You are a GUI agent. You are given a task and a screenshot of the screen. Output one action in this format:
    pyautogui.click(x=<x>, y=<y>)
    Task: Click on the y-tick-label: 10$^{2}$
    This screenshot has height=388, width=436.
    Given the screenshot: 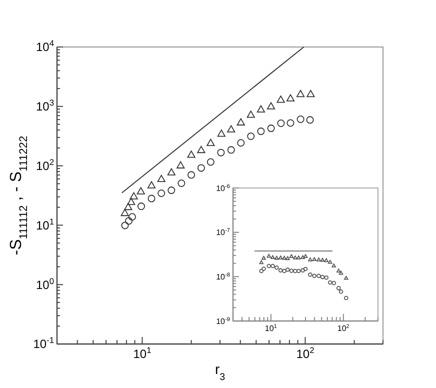 What is the action you would take?
    pyautogui.click(x=45, y=165)
    